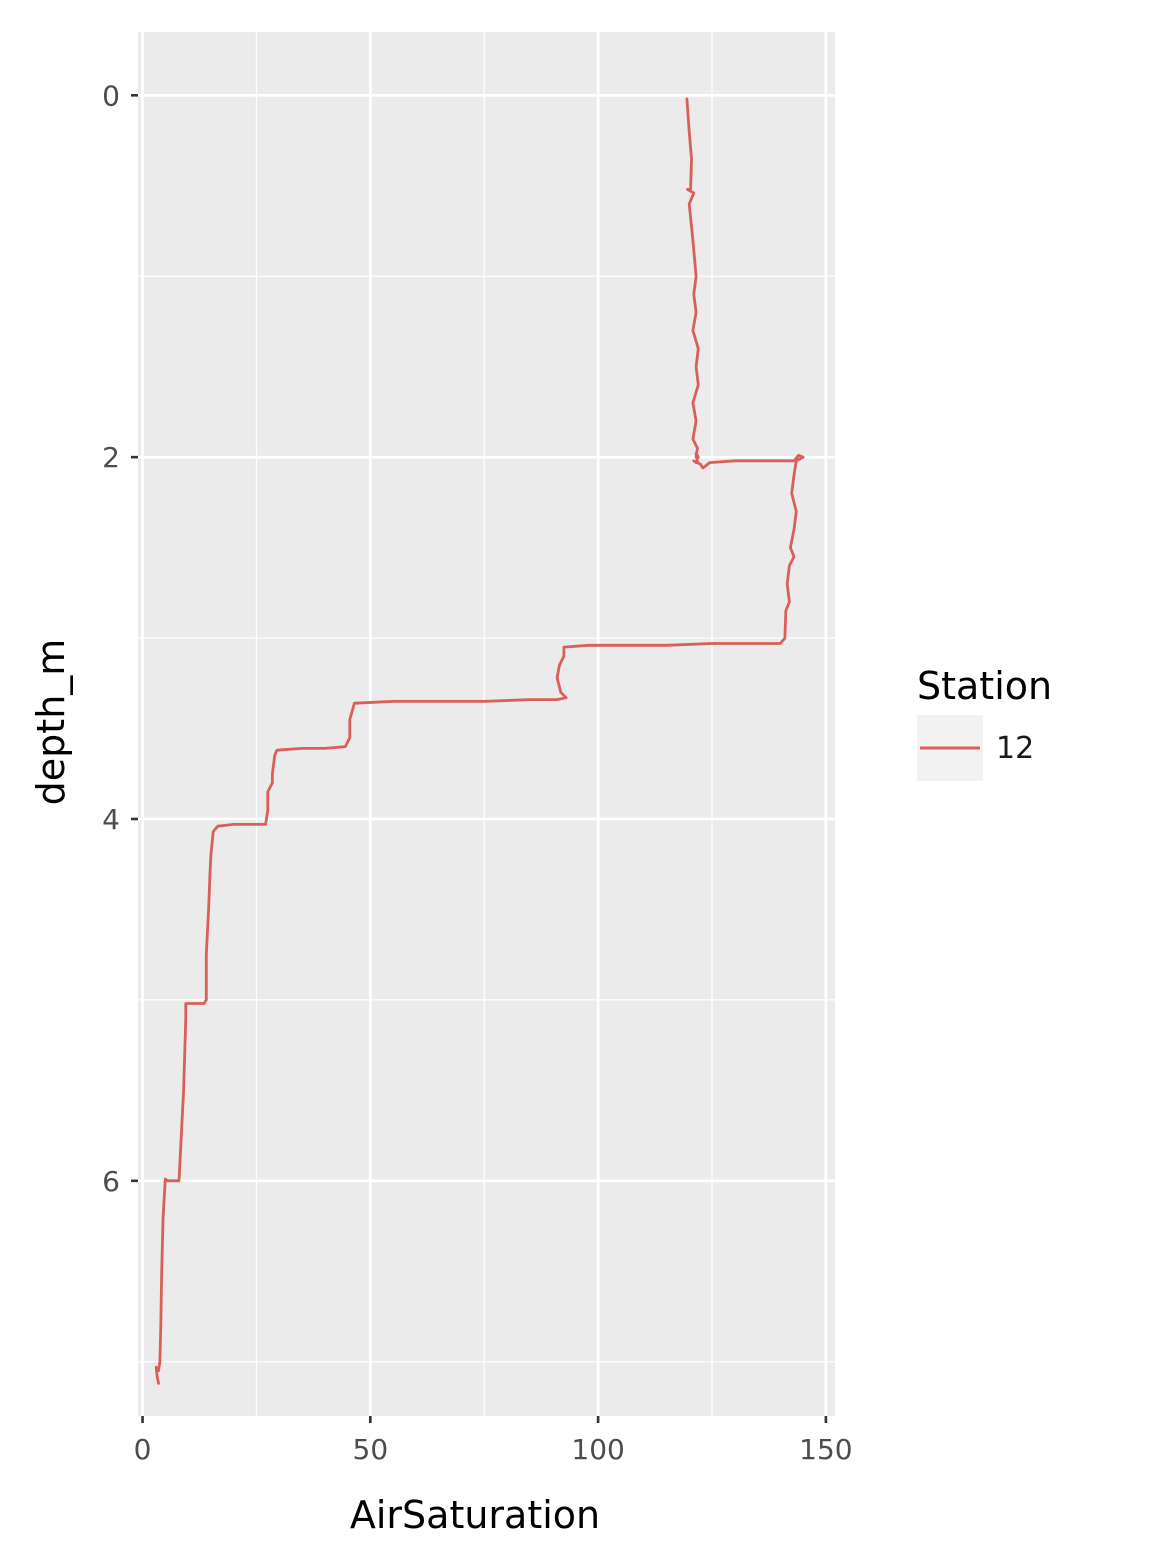 The width and height of the screenshot is (1160, 1568). What do you see at coordinates (143, 1449) in the screenshot?
I see `x-tick-label: 0` at bounding box center [143, 1449].